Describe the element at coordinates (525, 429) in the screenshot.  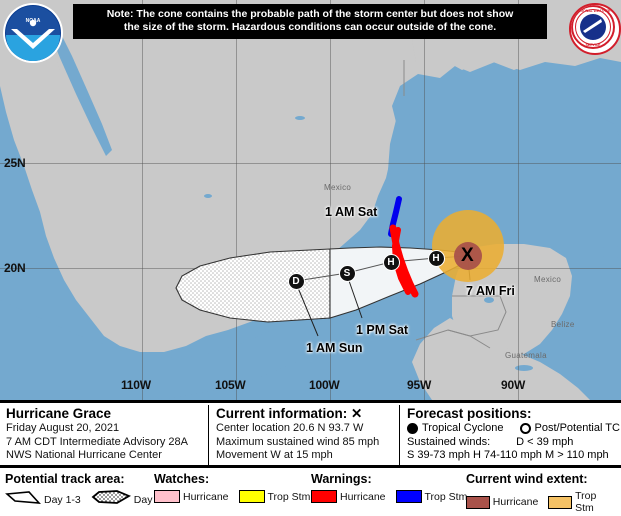
I see `post-potential-tc-icon` at that location.